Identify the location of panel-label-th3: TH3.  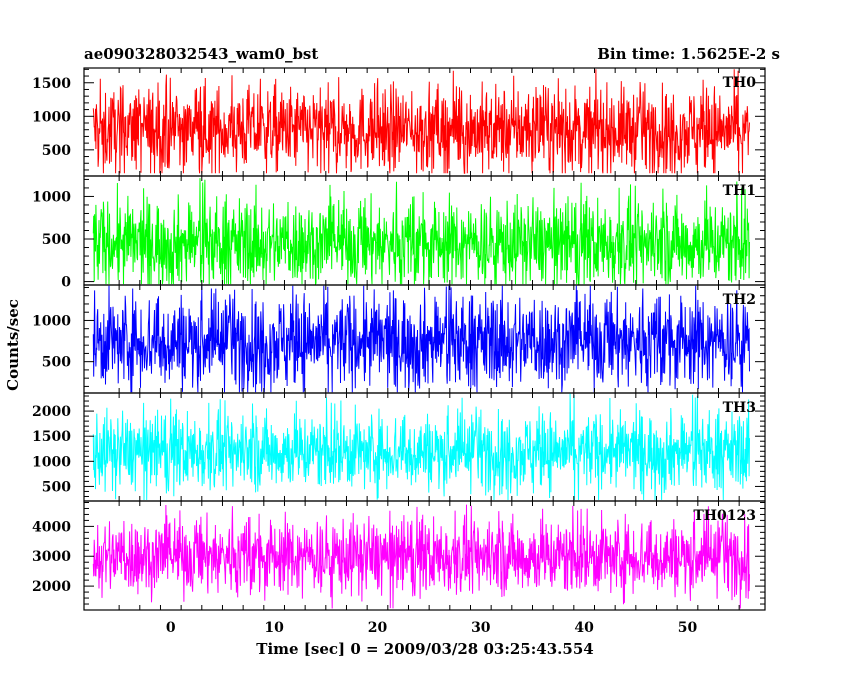
(739, 408).